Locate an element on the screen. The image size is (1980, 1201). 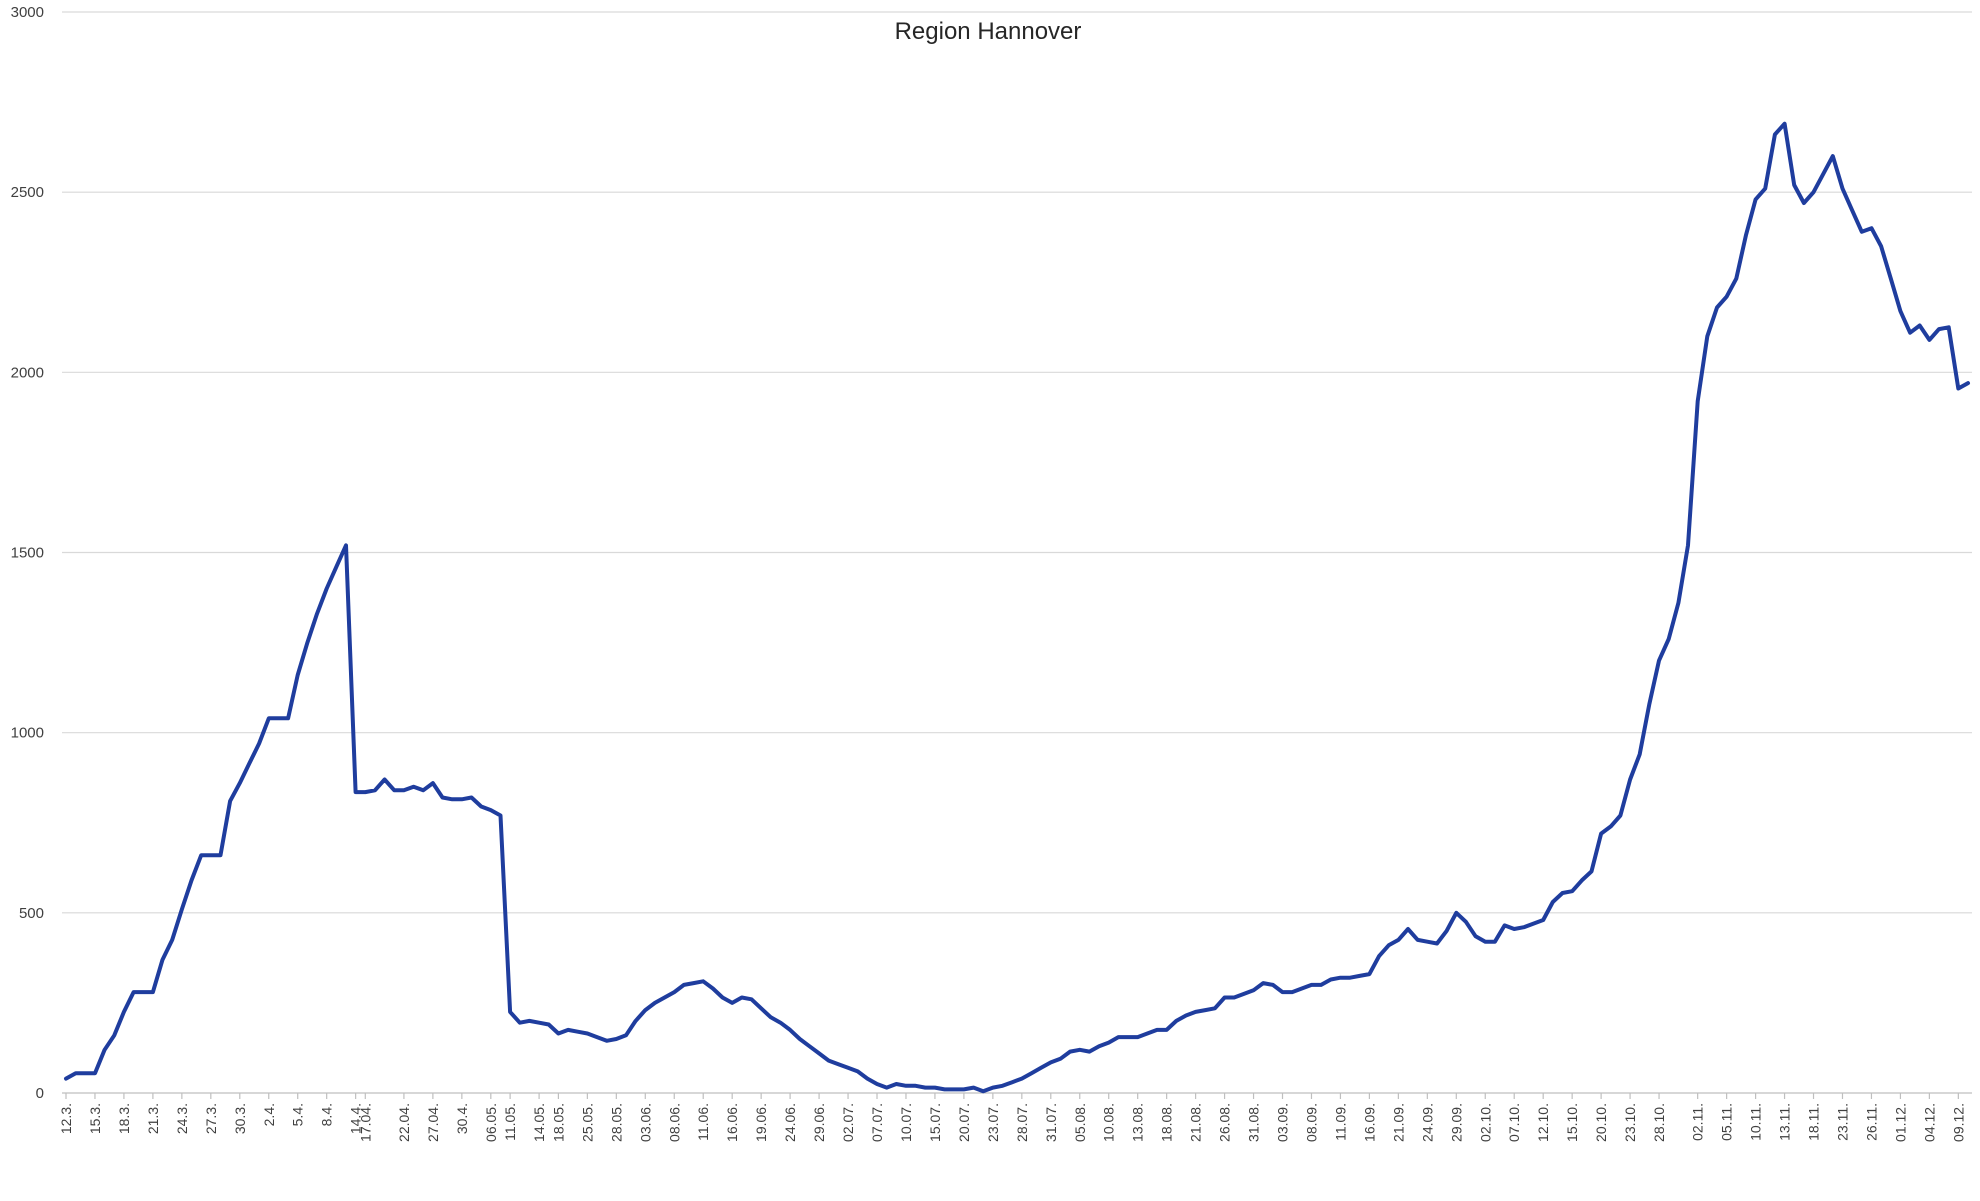
x-tick-label: 28.05. is located at coordinates (616, 1122).